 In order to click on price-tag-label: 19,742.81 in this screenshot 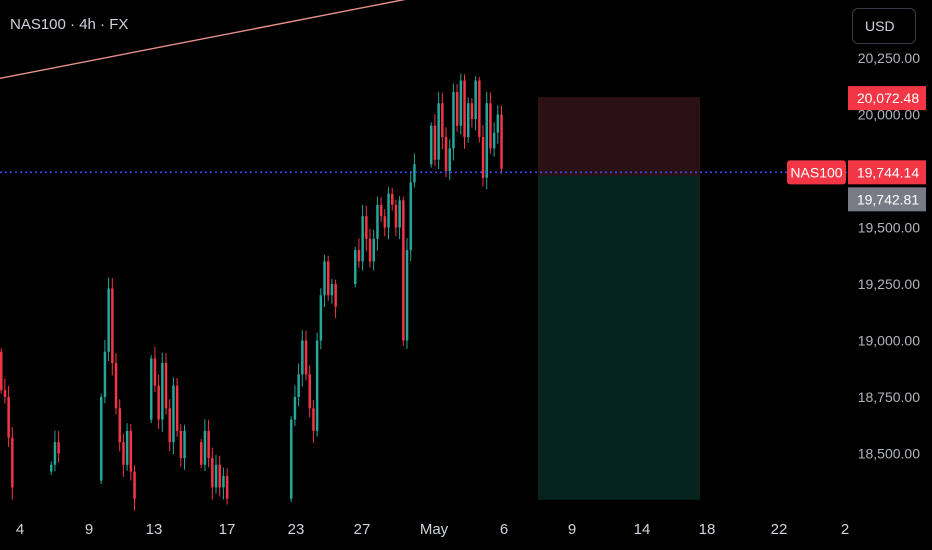, I will do `click(888, 199)`.